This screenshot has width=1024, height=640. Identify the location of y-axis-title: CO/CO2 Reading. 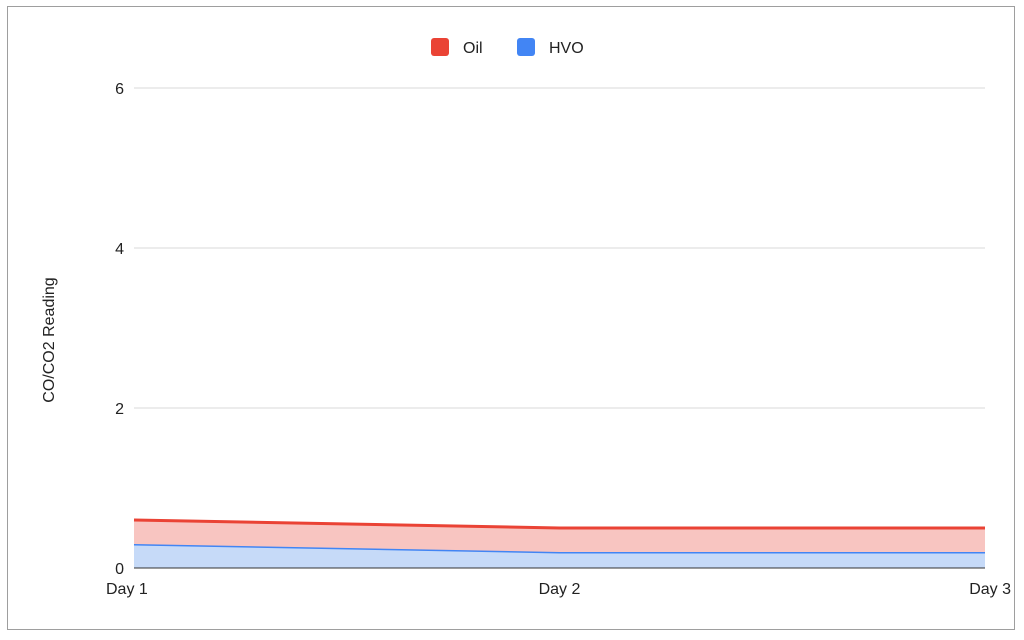
(49, 339).